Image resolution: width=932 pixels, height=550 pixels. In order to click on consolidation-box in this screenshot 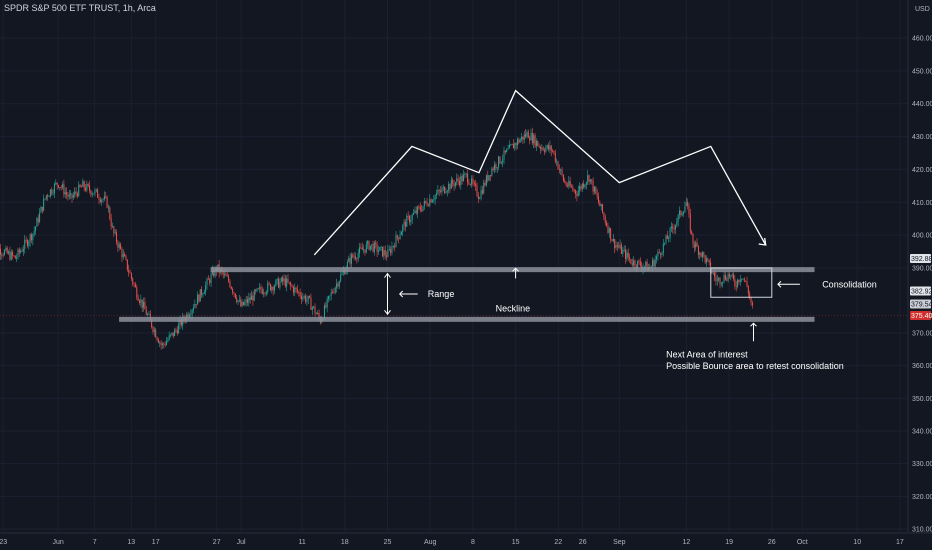, I will do `click(741, 282)`.